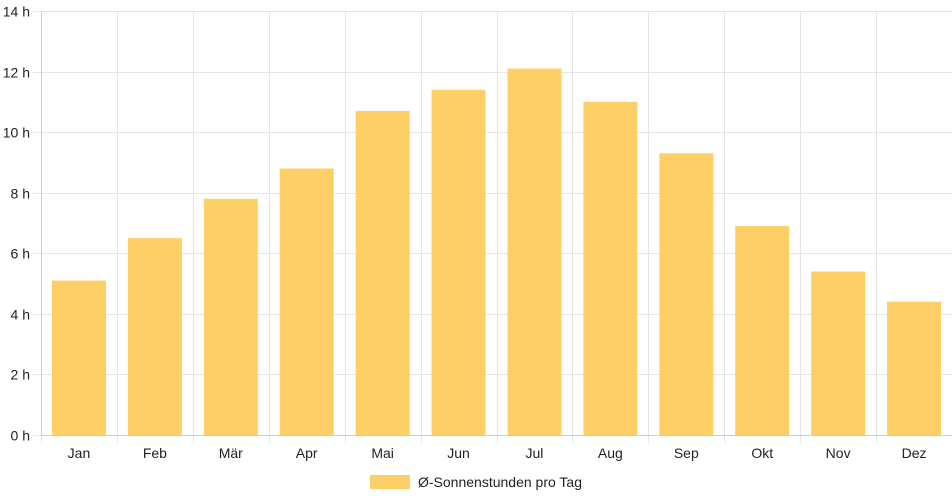 This screenshot has height=500, width=952. I want to click on y-tick-label: 4 h, so click(20, 315).